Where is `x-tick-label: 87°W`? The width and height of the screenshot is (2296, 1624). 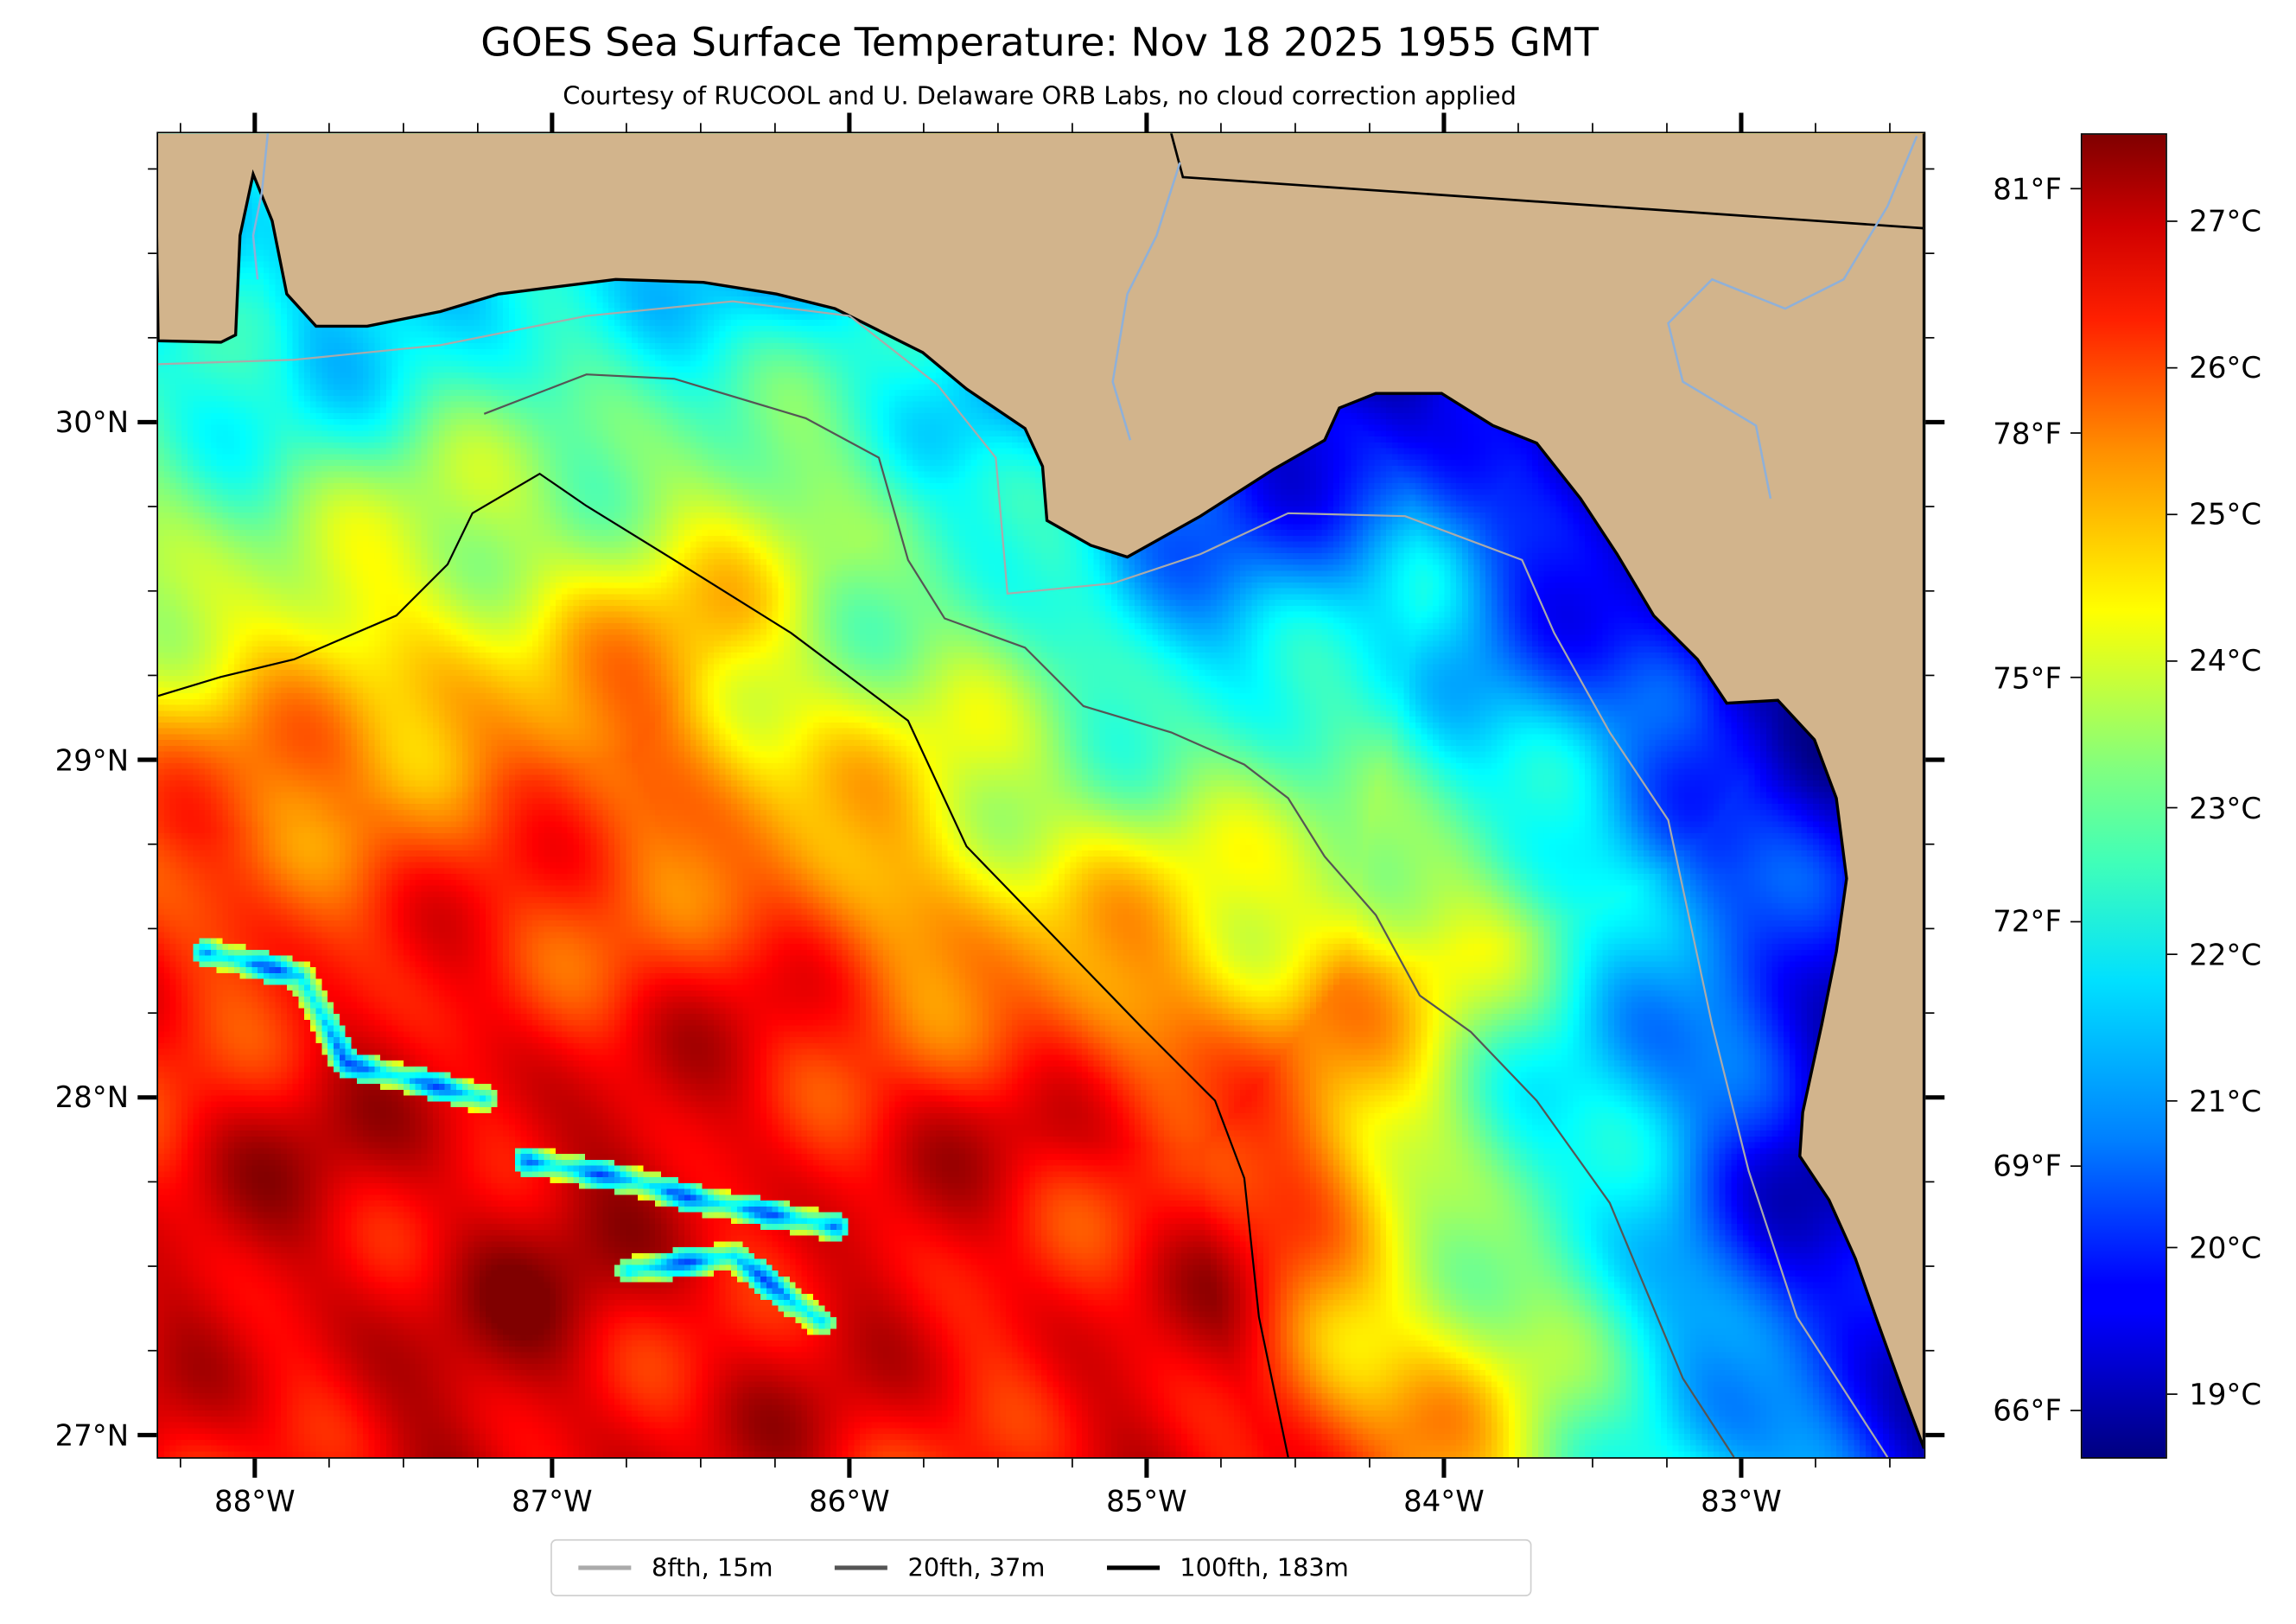
x-tick-label: 87°W is located at coordinates (552, 1501).